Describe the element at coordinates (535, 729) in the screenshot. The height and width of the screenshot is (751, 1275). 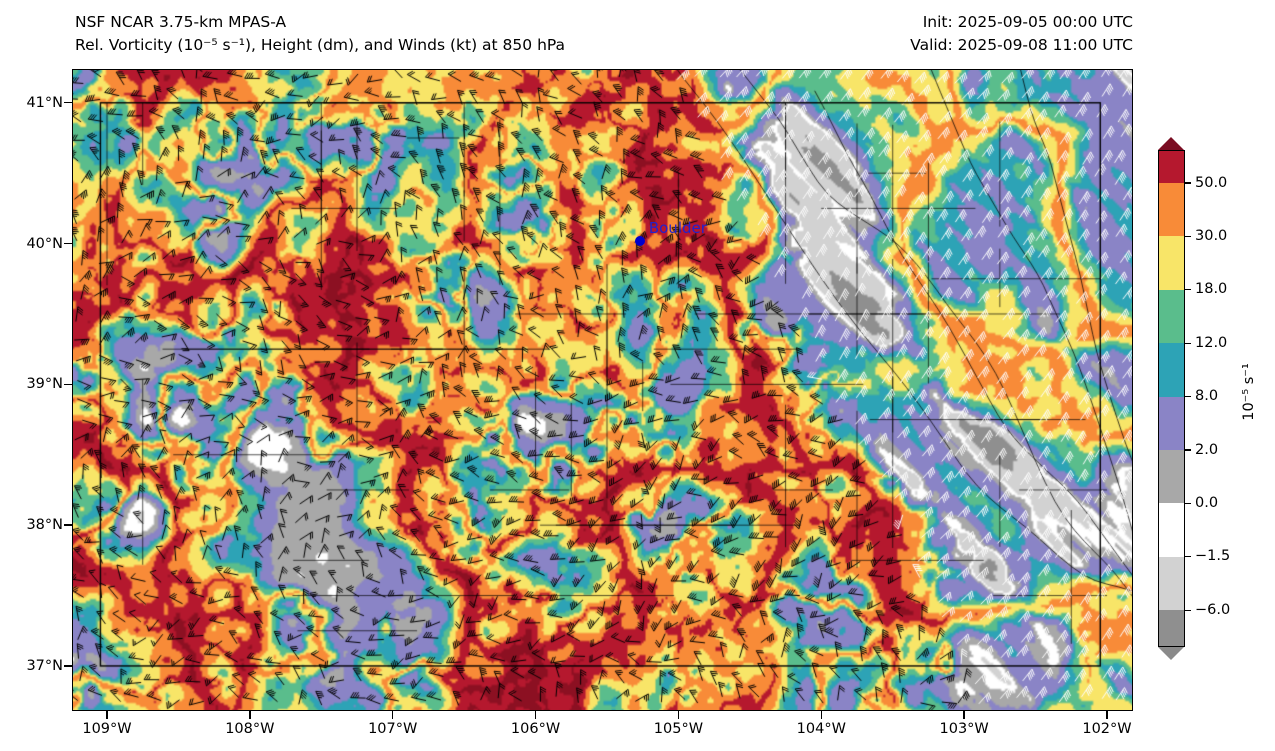
I see `lon-tick-label: 106°W` at that location.